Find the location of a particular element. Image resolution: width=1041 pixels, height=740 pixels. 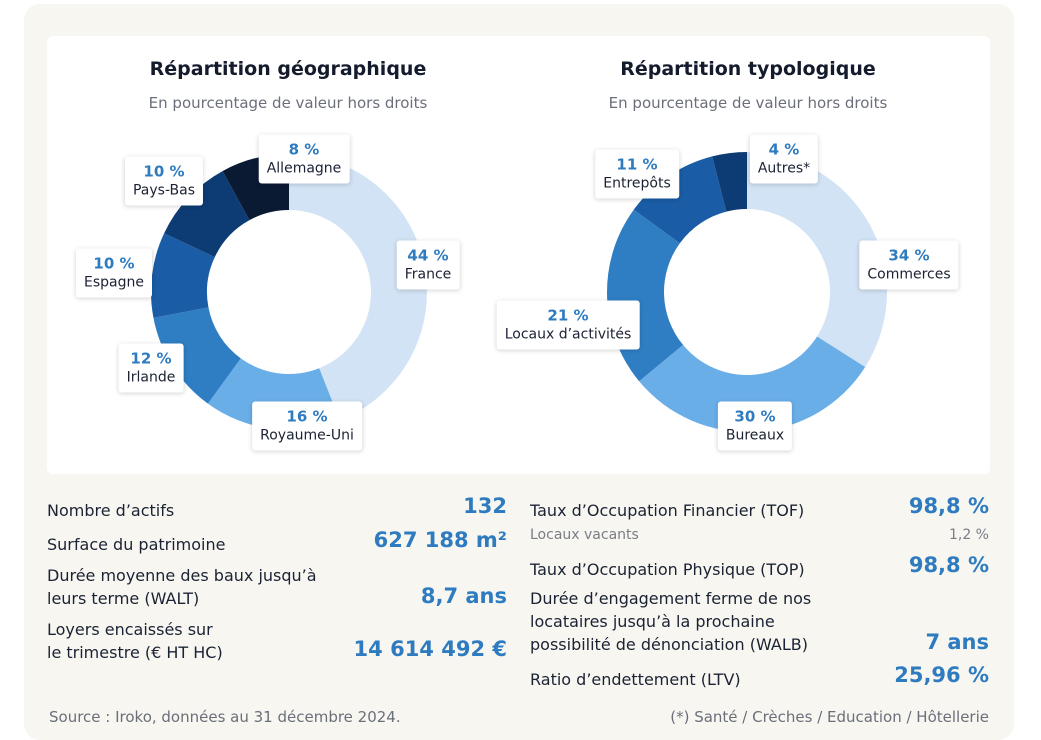

slice-label-0-3: 10 % Espagne is located at coordinates (114, 273).